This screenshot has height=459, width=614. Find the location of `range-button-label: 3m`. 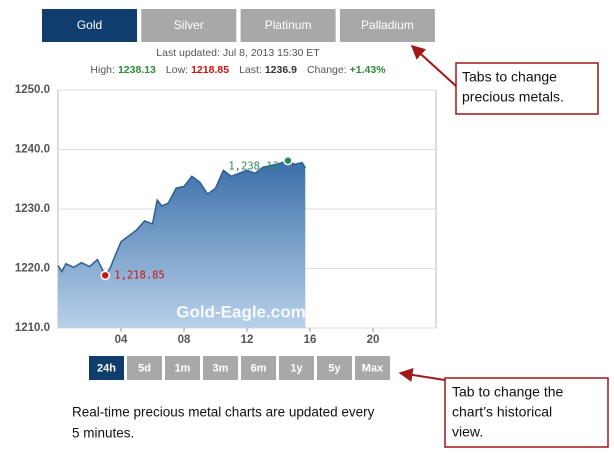

range-button-label: 3m is located at coordinates (221, 368).